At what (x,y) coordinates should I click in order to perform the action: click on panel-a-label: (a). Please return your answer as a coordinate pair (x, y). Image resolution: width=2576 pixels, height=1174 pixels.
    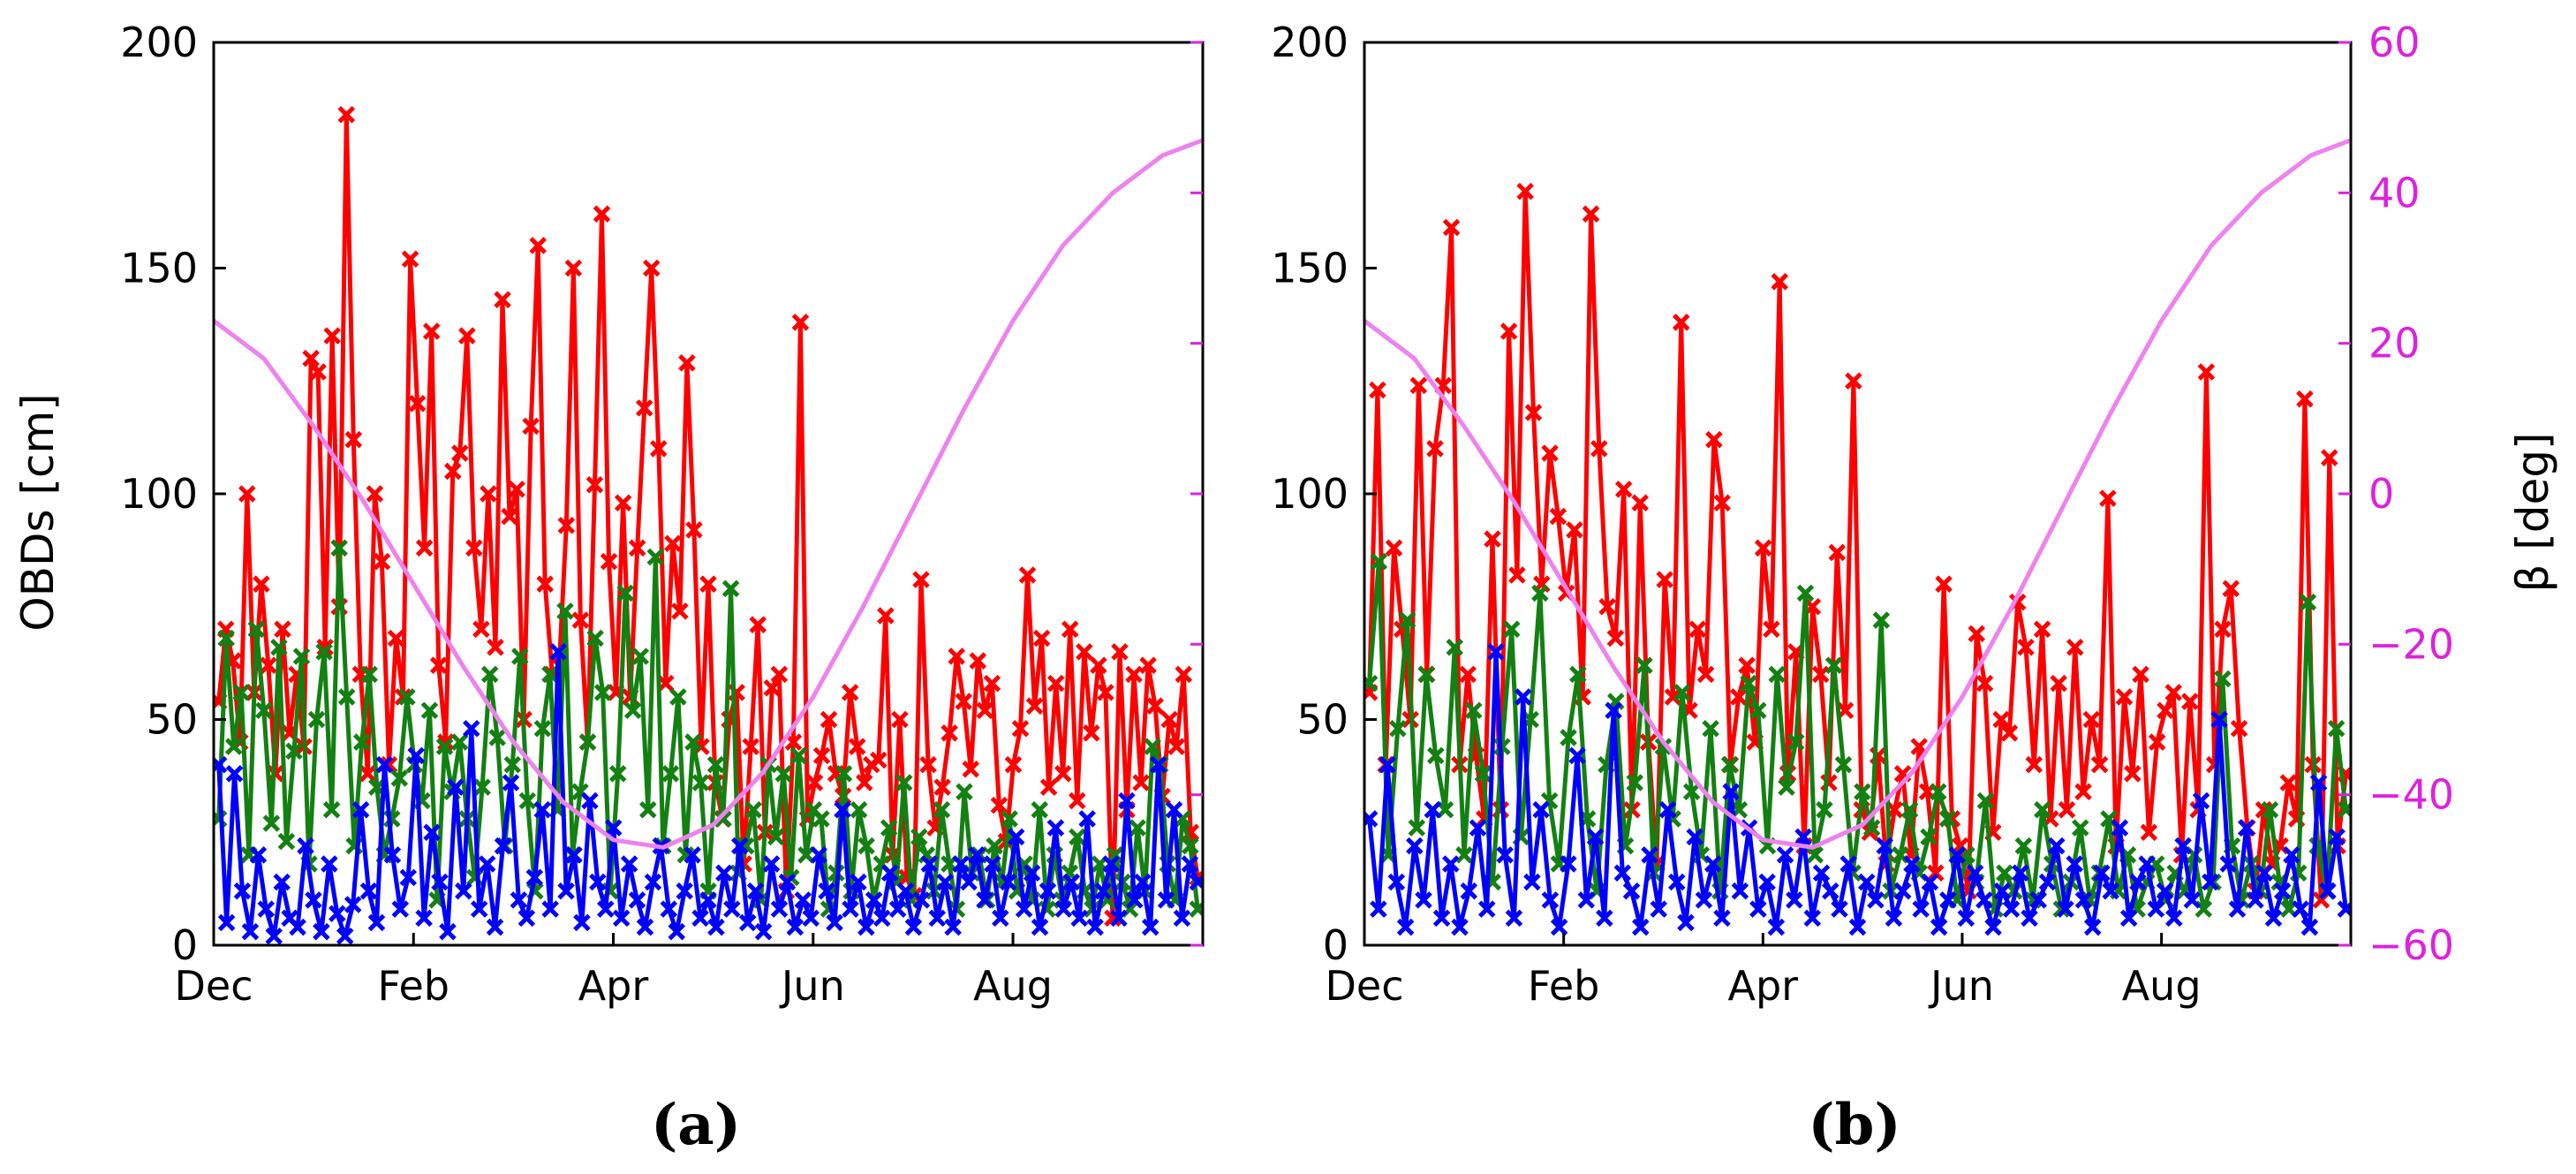
    Looking at the image, I should click on (696, 1125).